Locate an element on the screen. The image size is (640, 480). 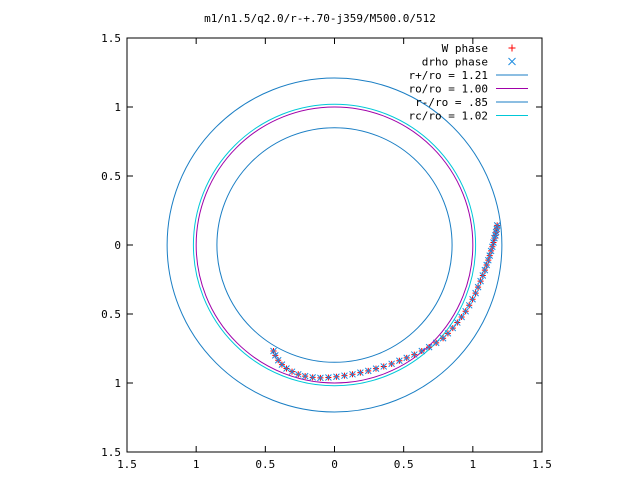
legend-label-2: r+/ro = 1.21 is located at coordinates (448, 75).